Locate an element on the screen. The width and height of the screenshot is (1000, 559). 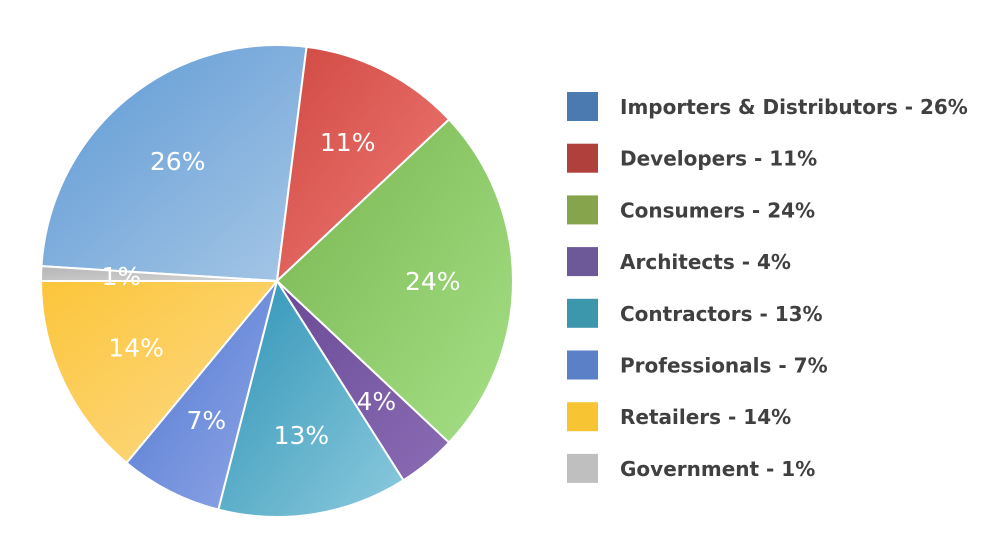
pie-slice-retailers is located at coordinates (159, 372).